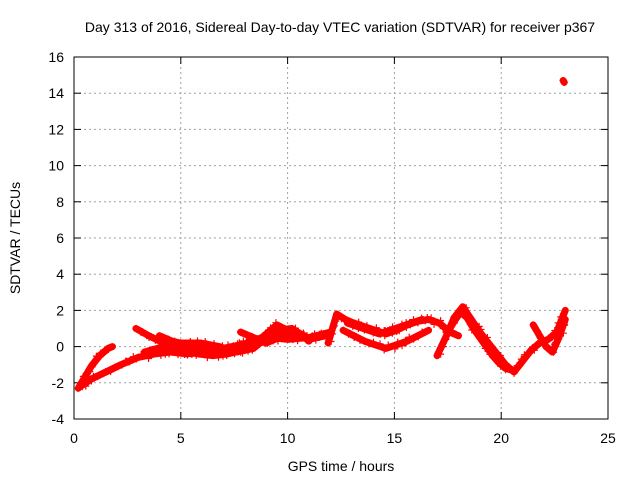  What do you see at coordinates (341, 466) in the screenshot?
I see `x-axis-label: GPS time / hours` at bounding box center [341, 466].